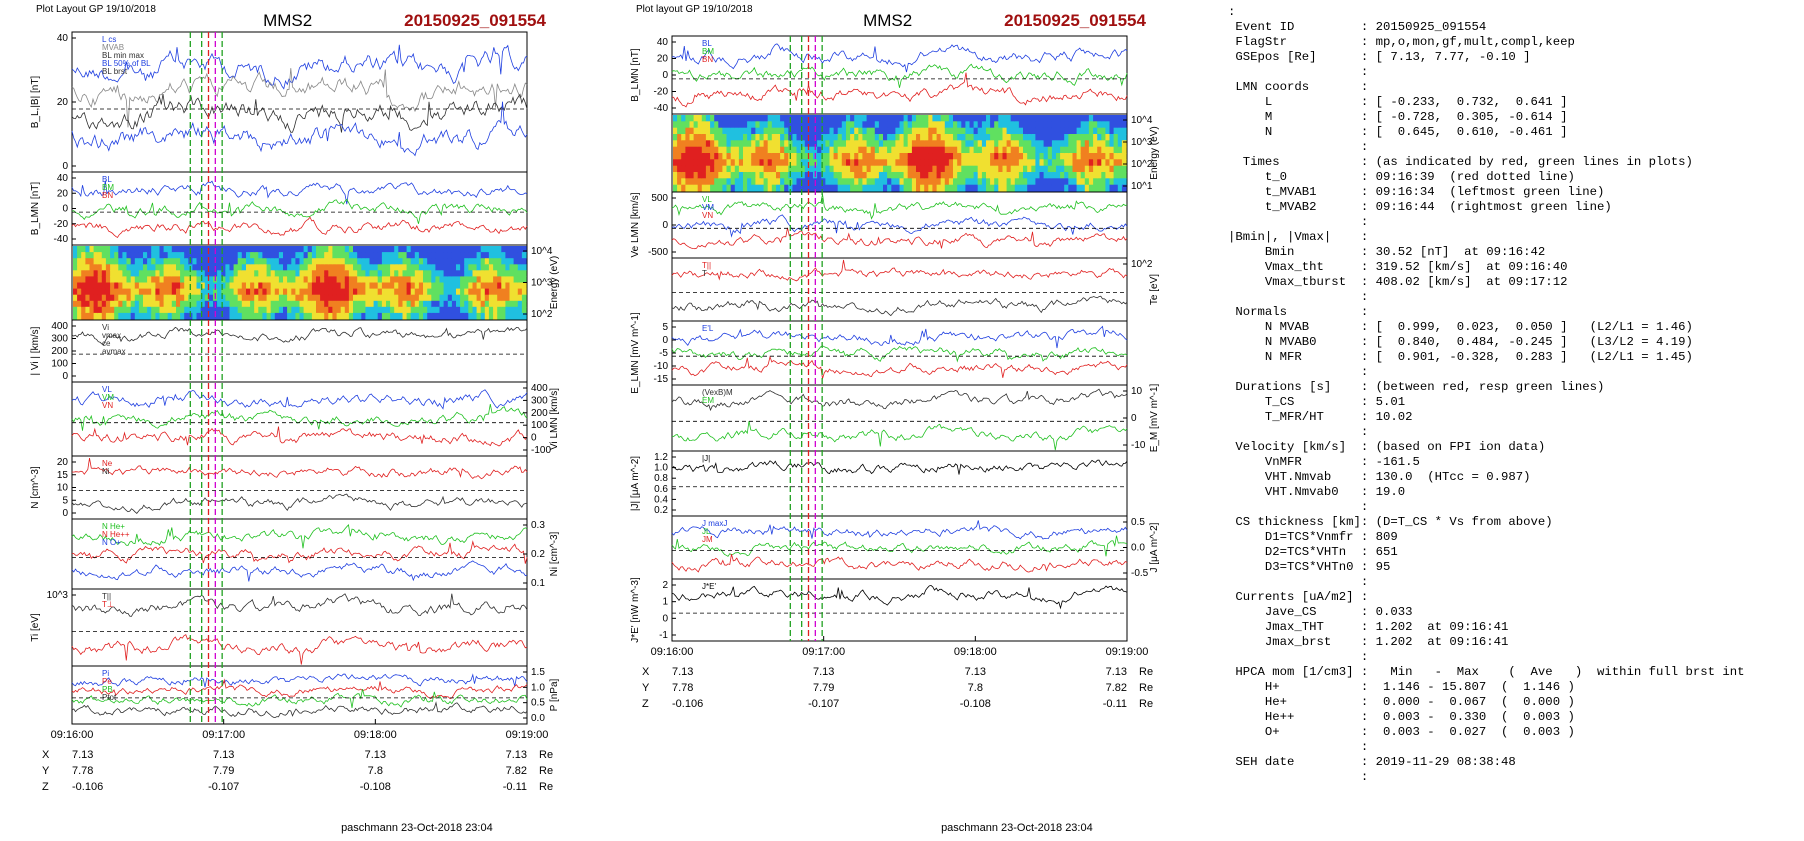  I want to click on plot-header: Plot layout GP 19/10/2018, so click(694, 9).